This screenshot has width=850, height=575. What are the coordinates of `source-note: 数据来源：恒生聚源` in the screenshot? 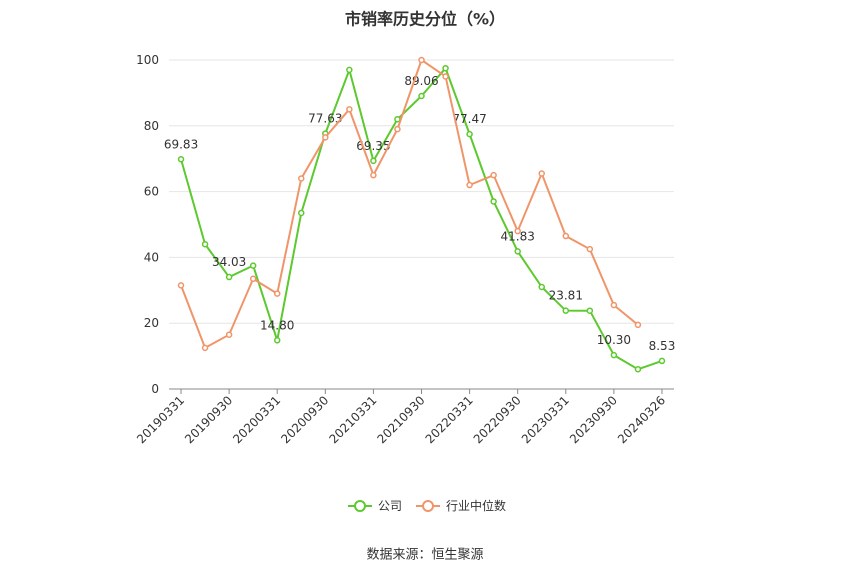 It's located at (424, 555).